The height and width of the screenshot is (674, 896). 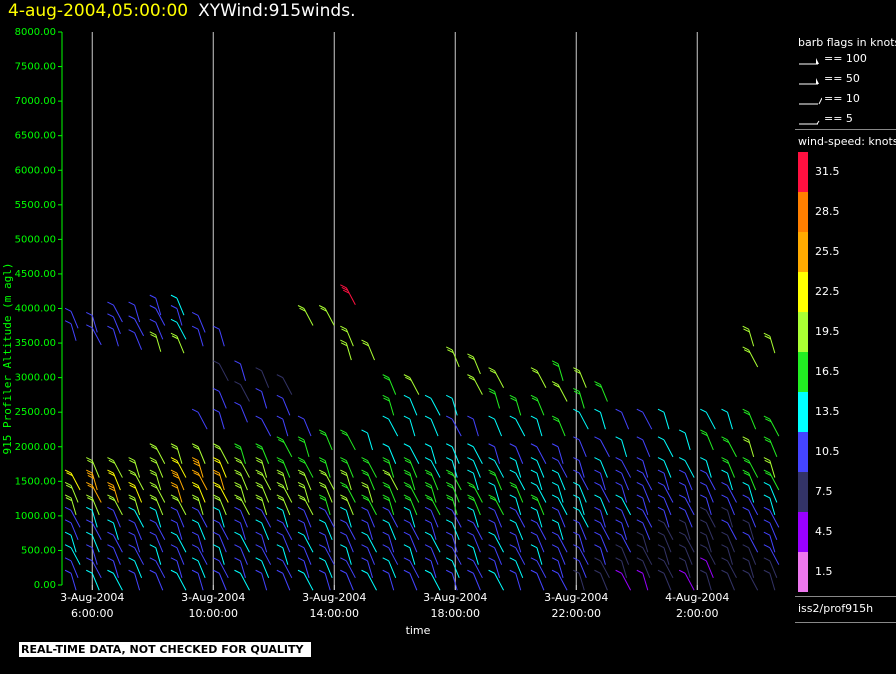 What do you see at coordinates (818, 122) in the screenshot?
I see `barb-flag-mark` at bounding box center [818, 122].